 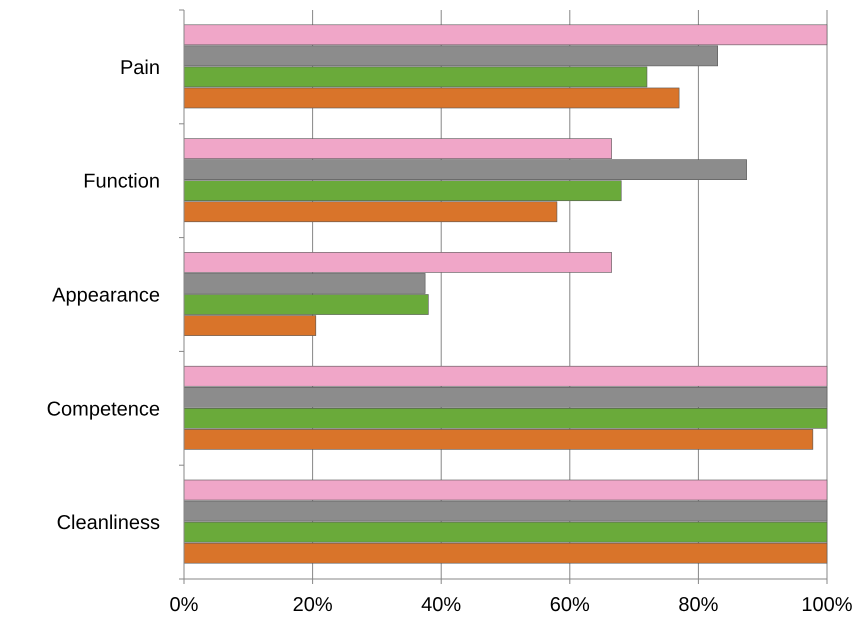 I want to click on y-tick-label: Function, so click(x=121, y=181).